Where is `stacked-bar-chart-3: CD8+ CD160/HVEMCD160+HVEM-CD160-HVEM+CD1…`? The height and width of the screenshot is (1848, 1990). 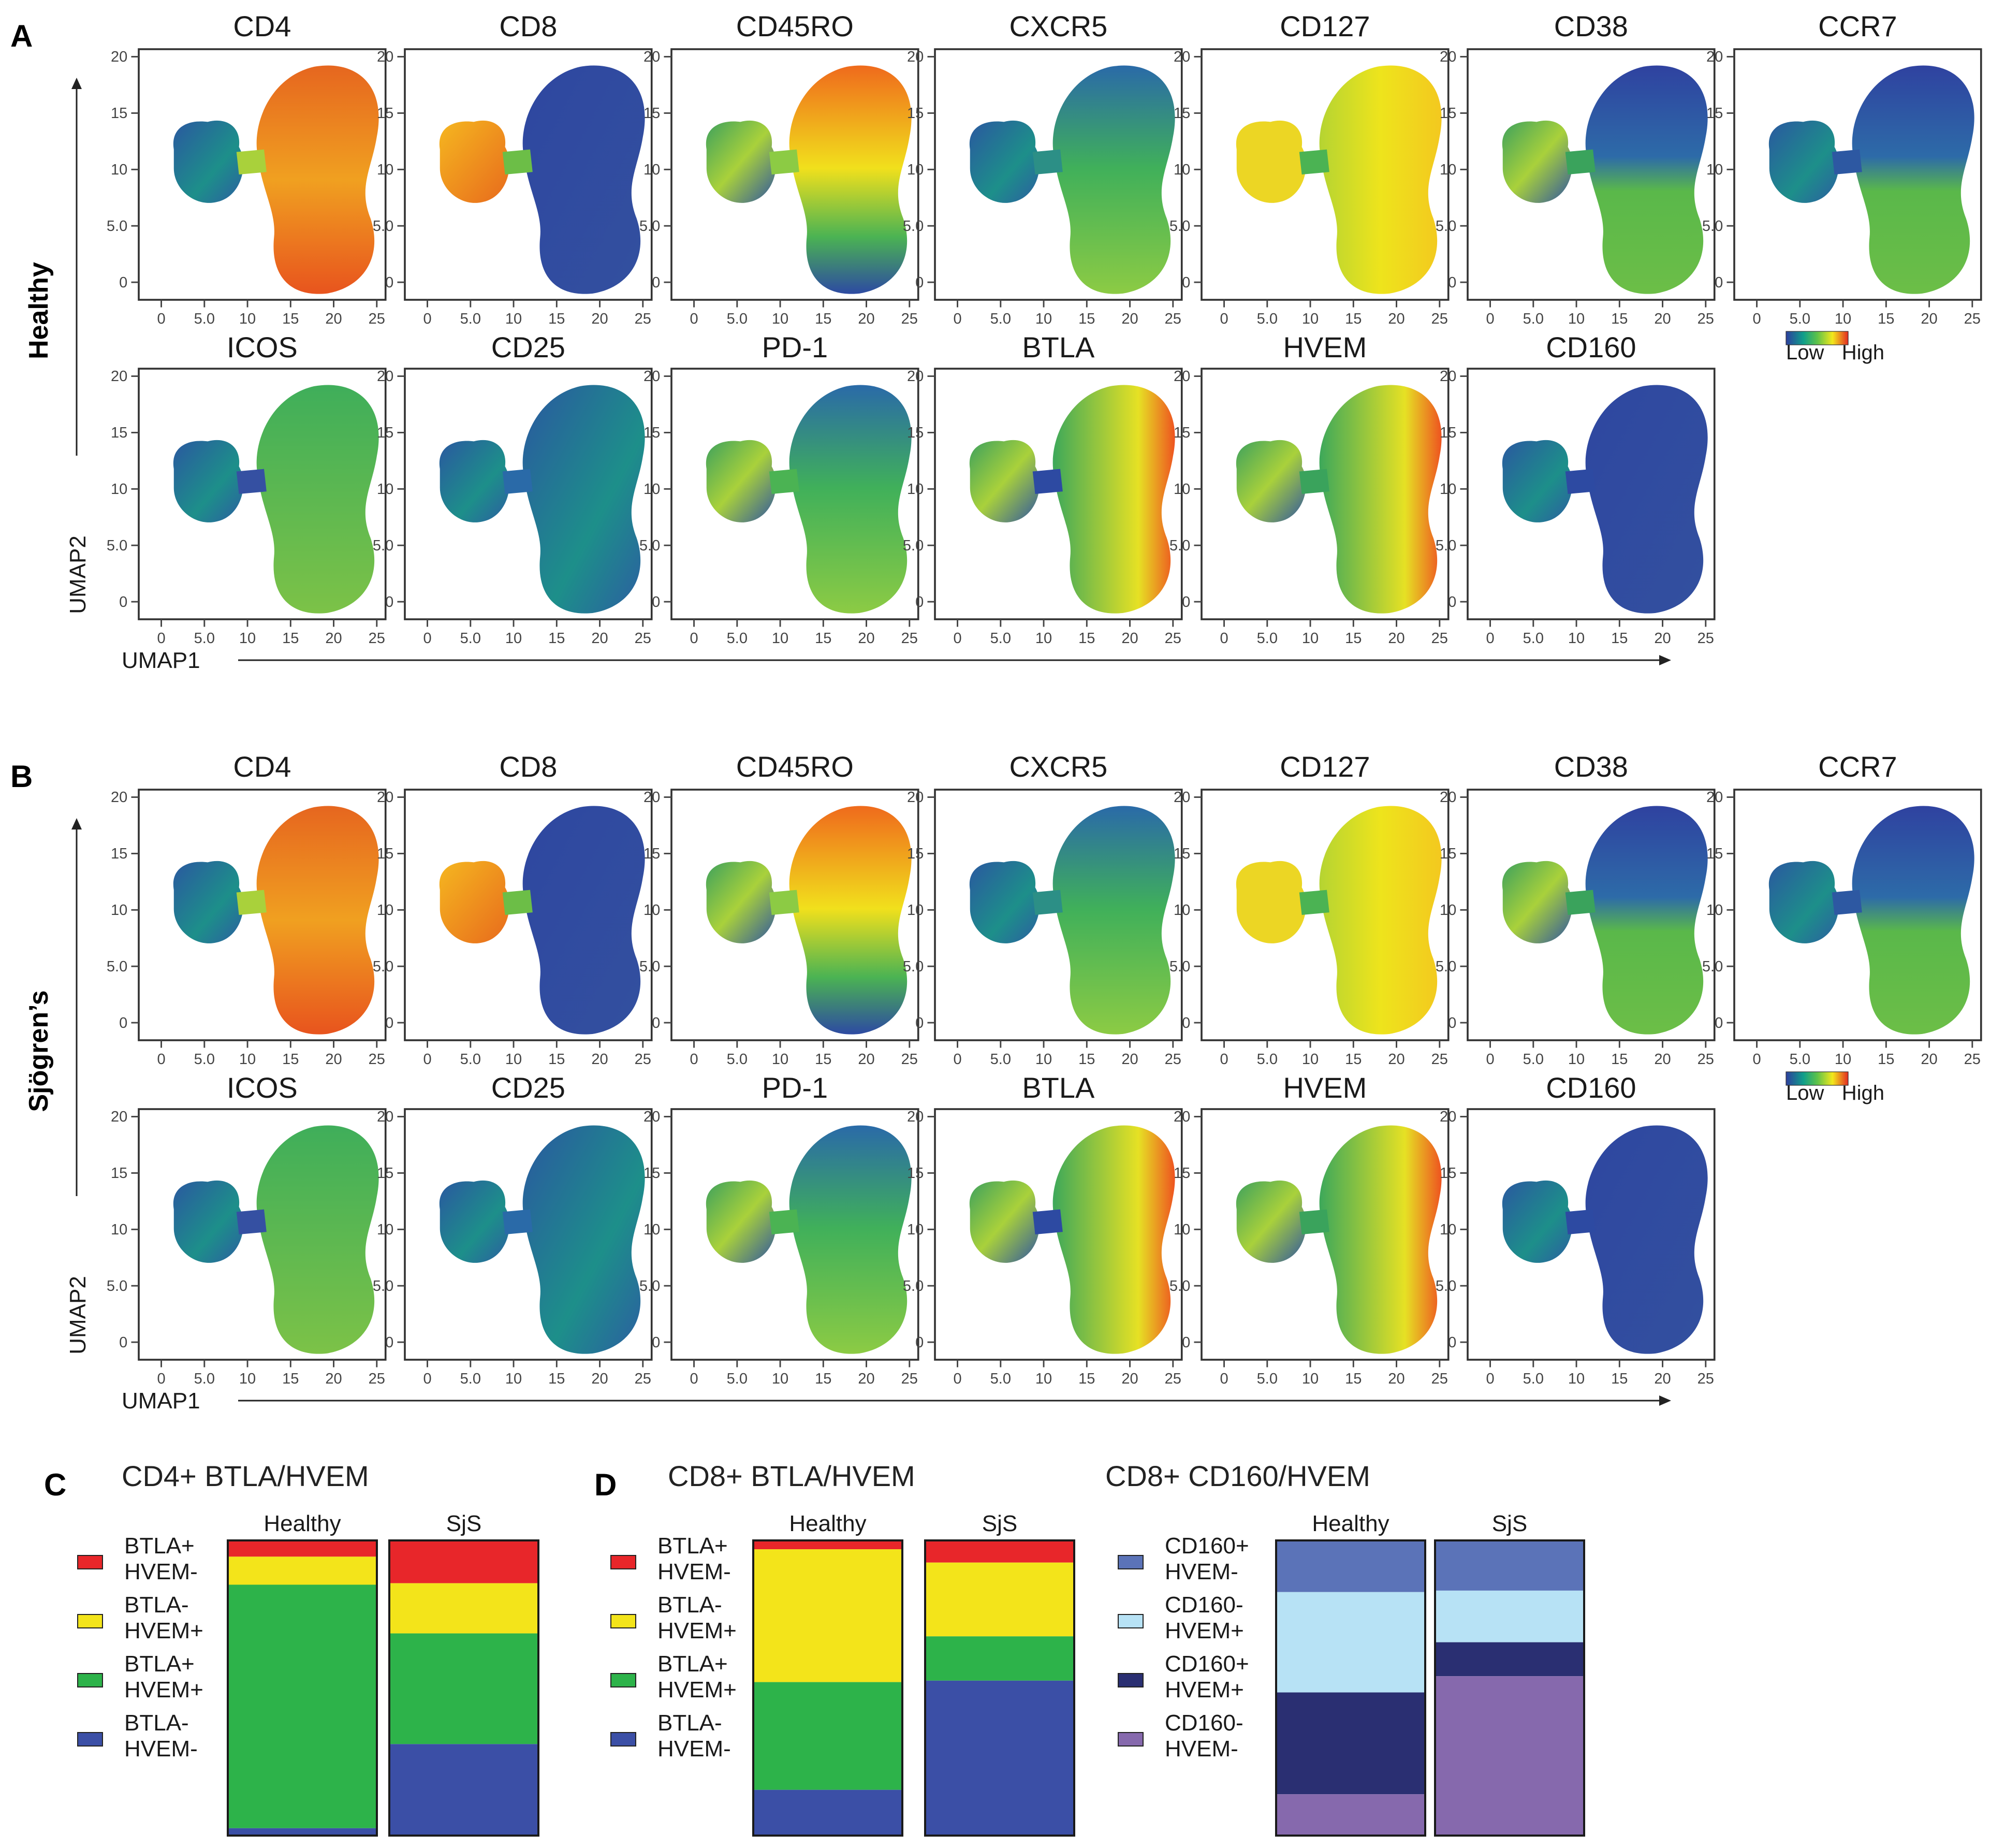
stacked-bar-chart-3: CD8+ CD160/HVEMCD160+HVEM-CD160-HVEM+CD1… is located at coordinates (1345, 1648).